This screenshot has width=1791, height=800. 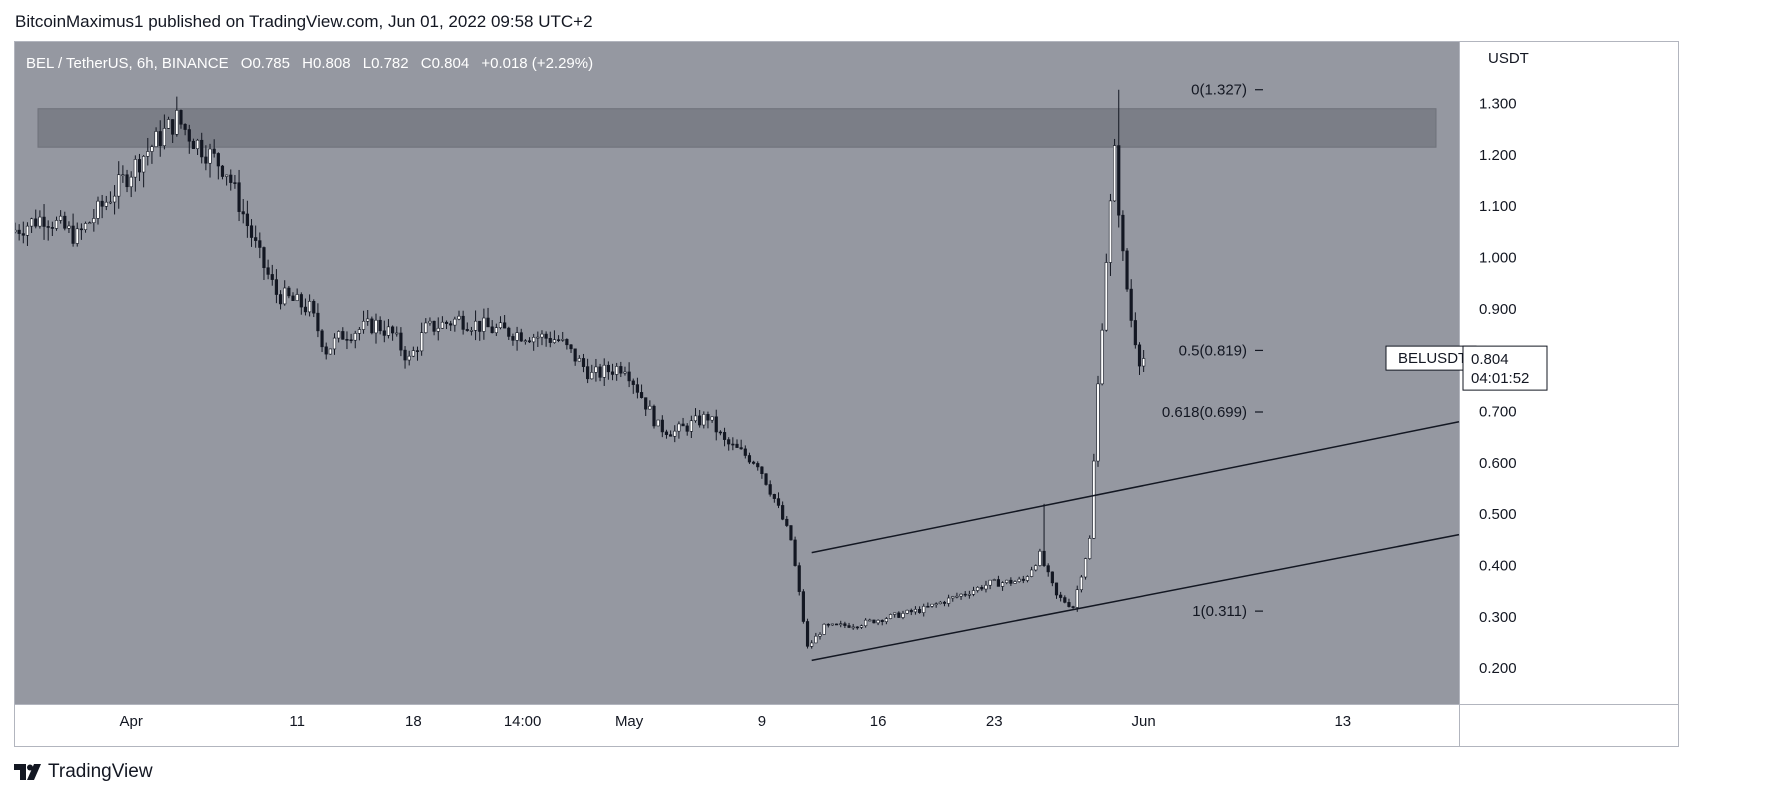 I want to click on time-tick-label: 23, so click(x=994, y=721).